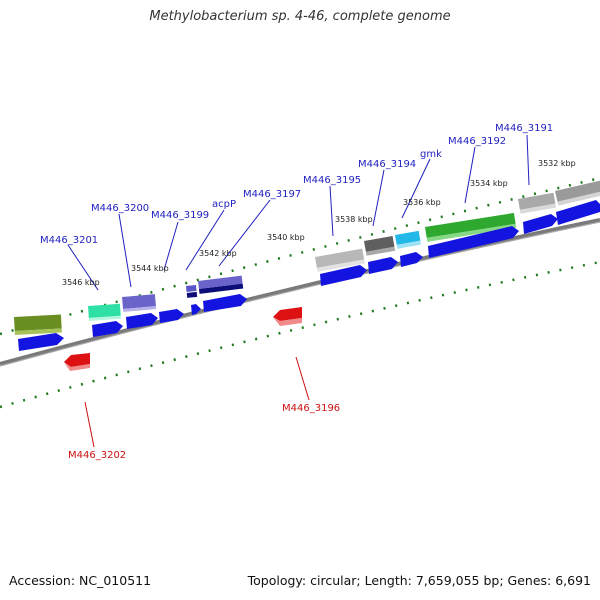 The image size is (600, 600). What do you see at coordinates (332, 180) in the screenshot?
I see `gene-label-m446-3195: M446_3195` at bounding box center [332, 180].